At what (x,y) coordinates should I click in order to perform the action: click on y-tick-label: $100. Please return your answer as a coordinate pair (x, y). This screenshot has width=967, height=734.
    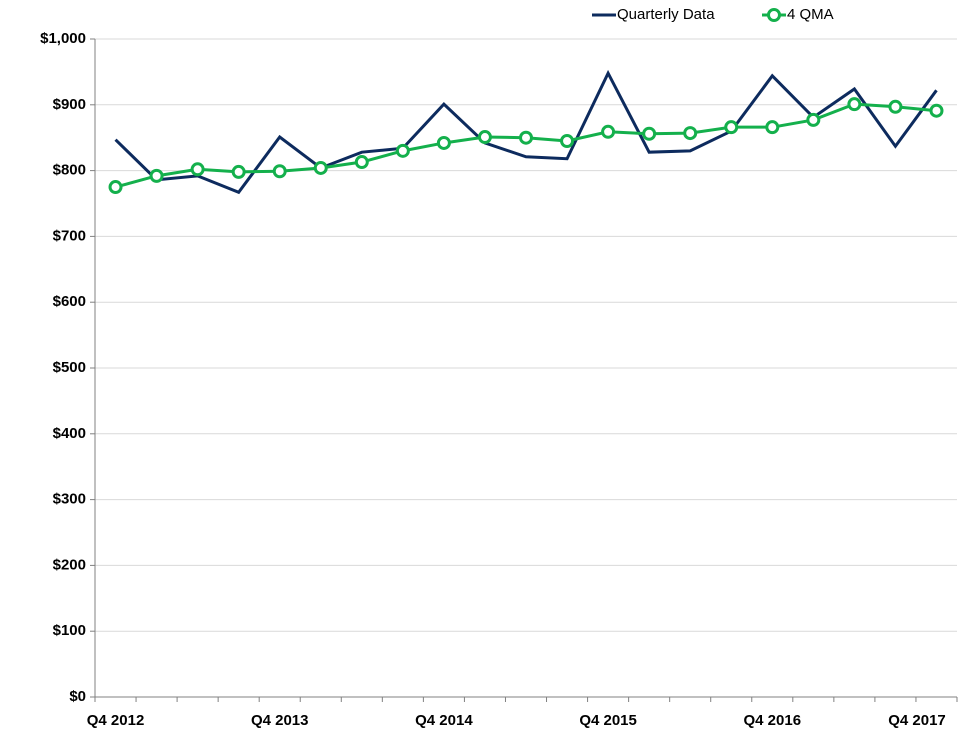
    Looking at the image, I should click on (69, 630).